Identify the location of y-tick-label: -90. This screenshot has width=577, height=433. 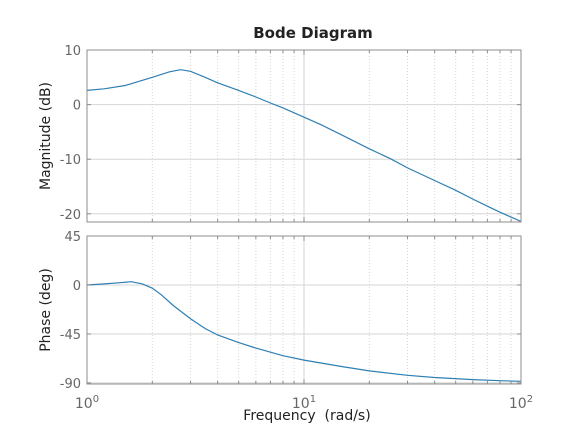
(70, 384).